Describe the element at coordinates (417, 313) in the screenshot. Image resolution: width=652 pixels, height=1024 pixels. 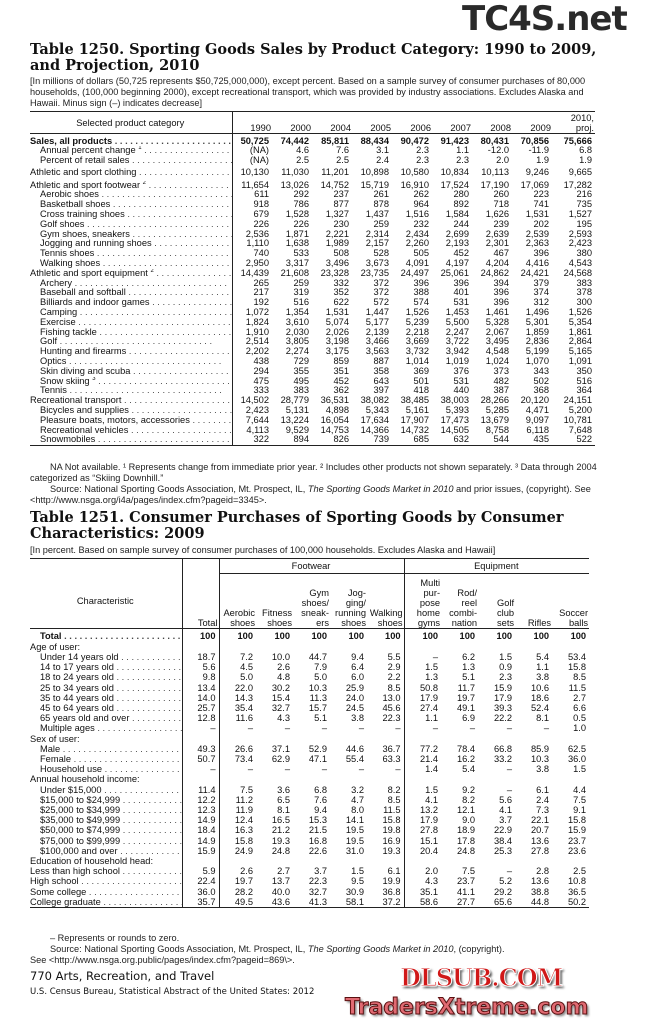
I see `cell-value: 1,526` at that location.